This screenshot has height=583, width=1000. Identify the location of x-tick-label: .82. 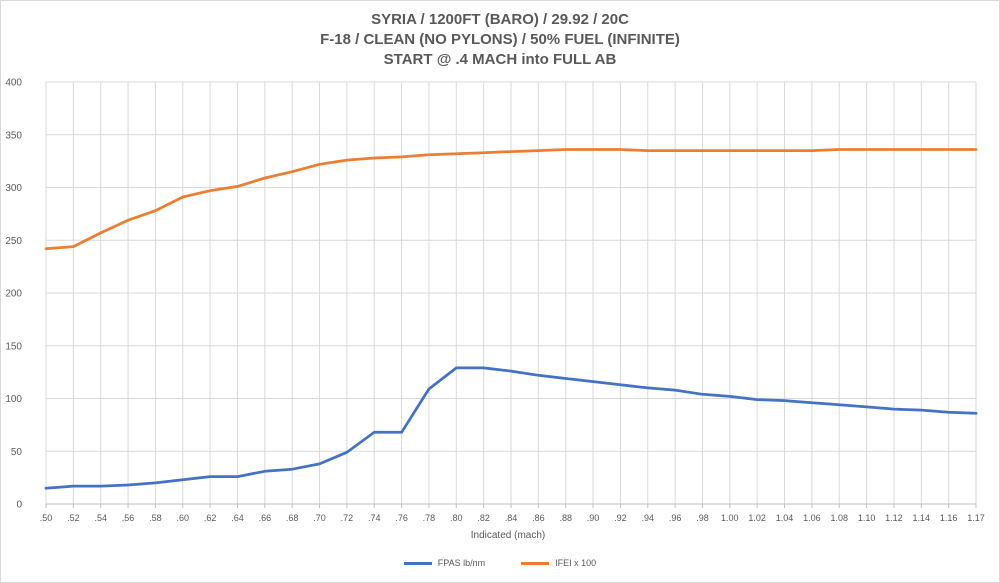
(483, 518).